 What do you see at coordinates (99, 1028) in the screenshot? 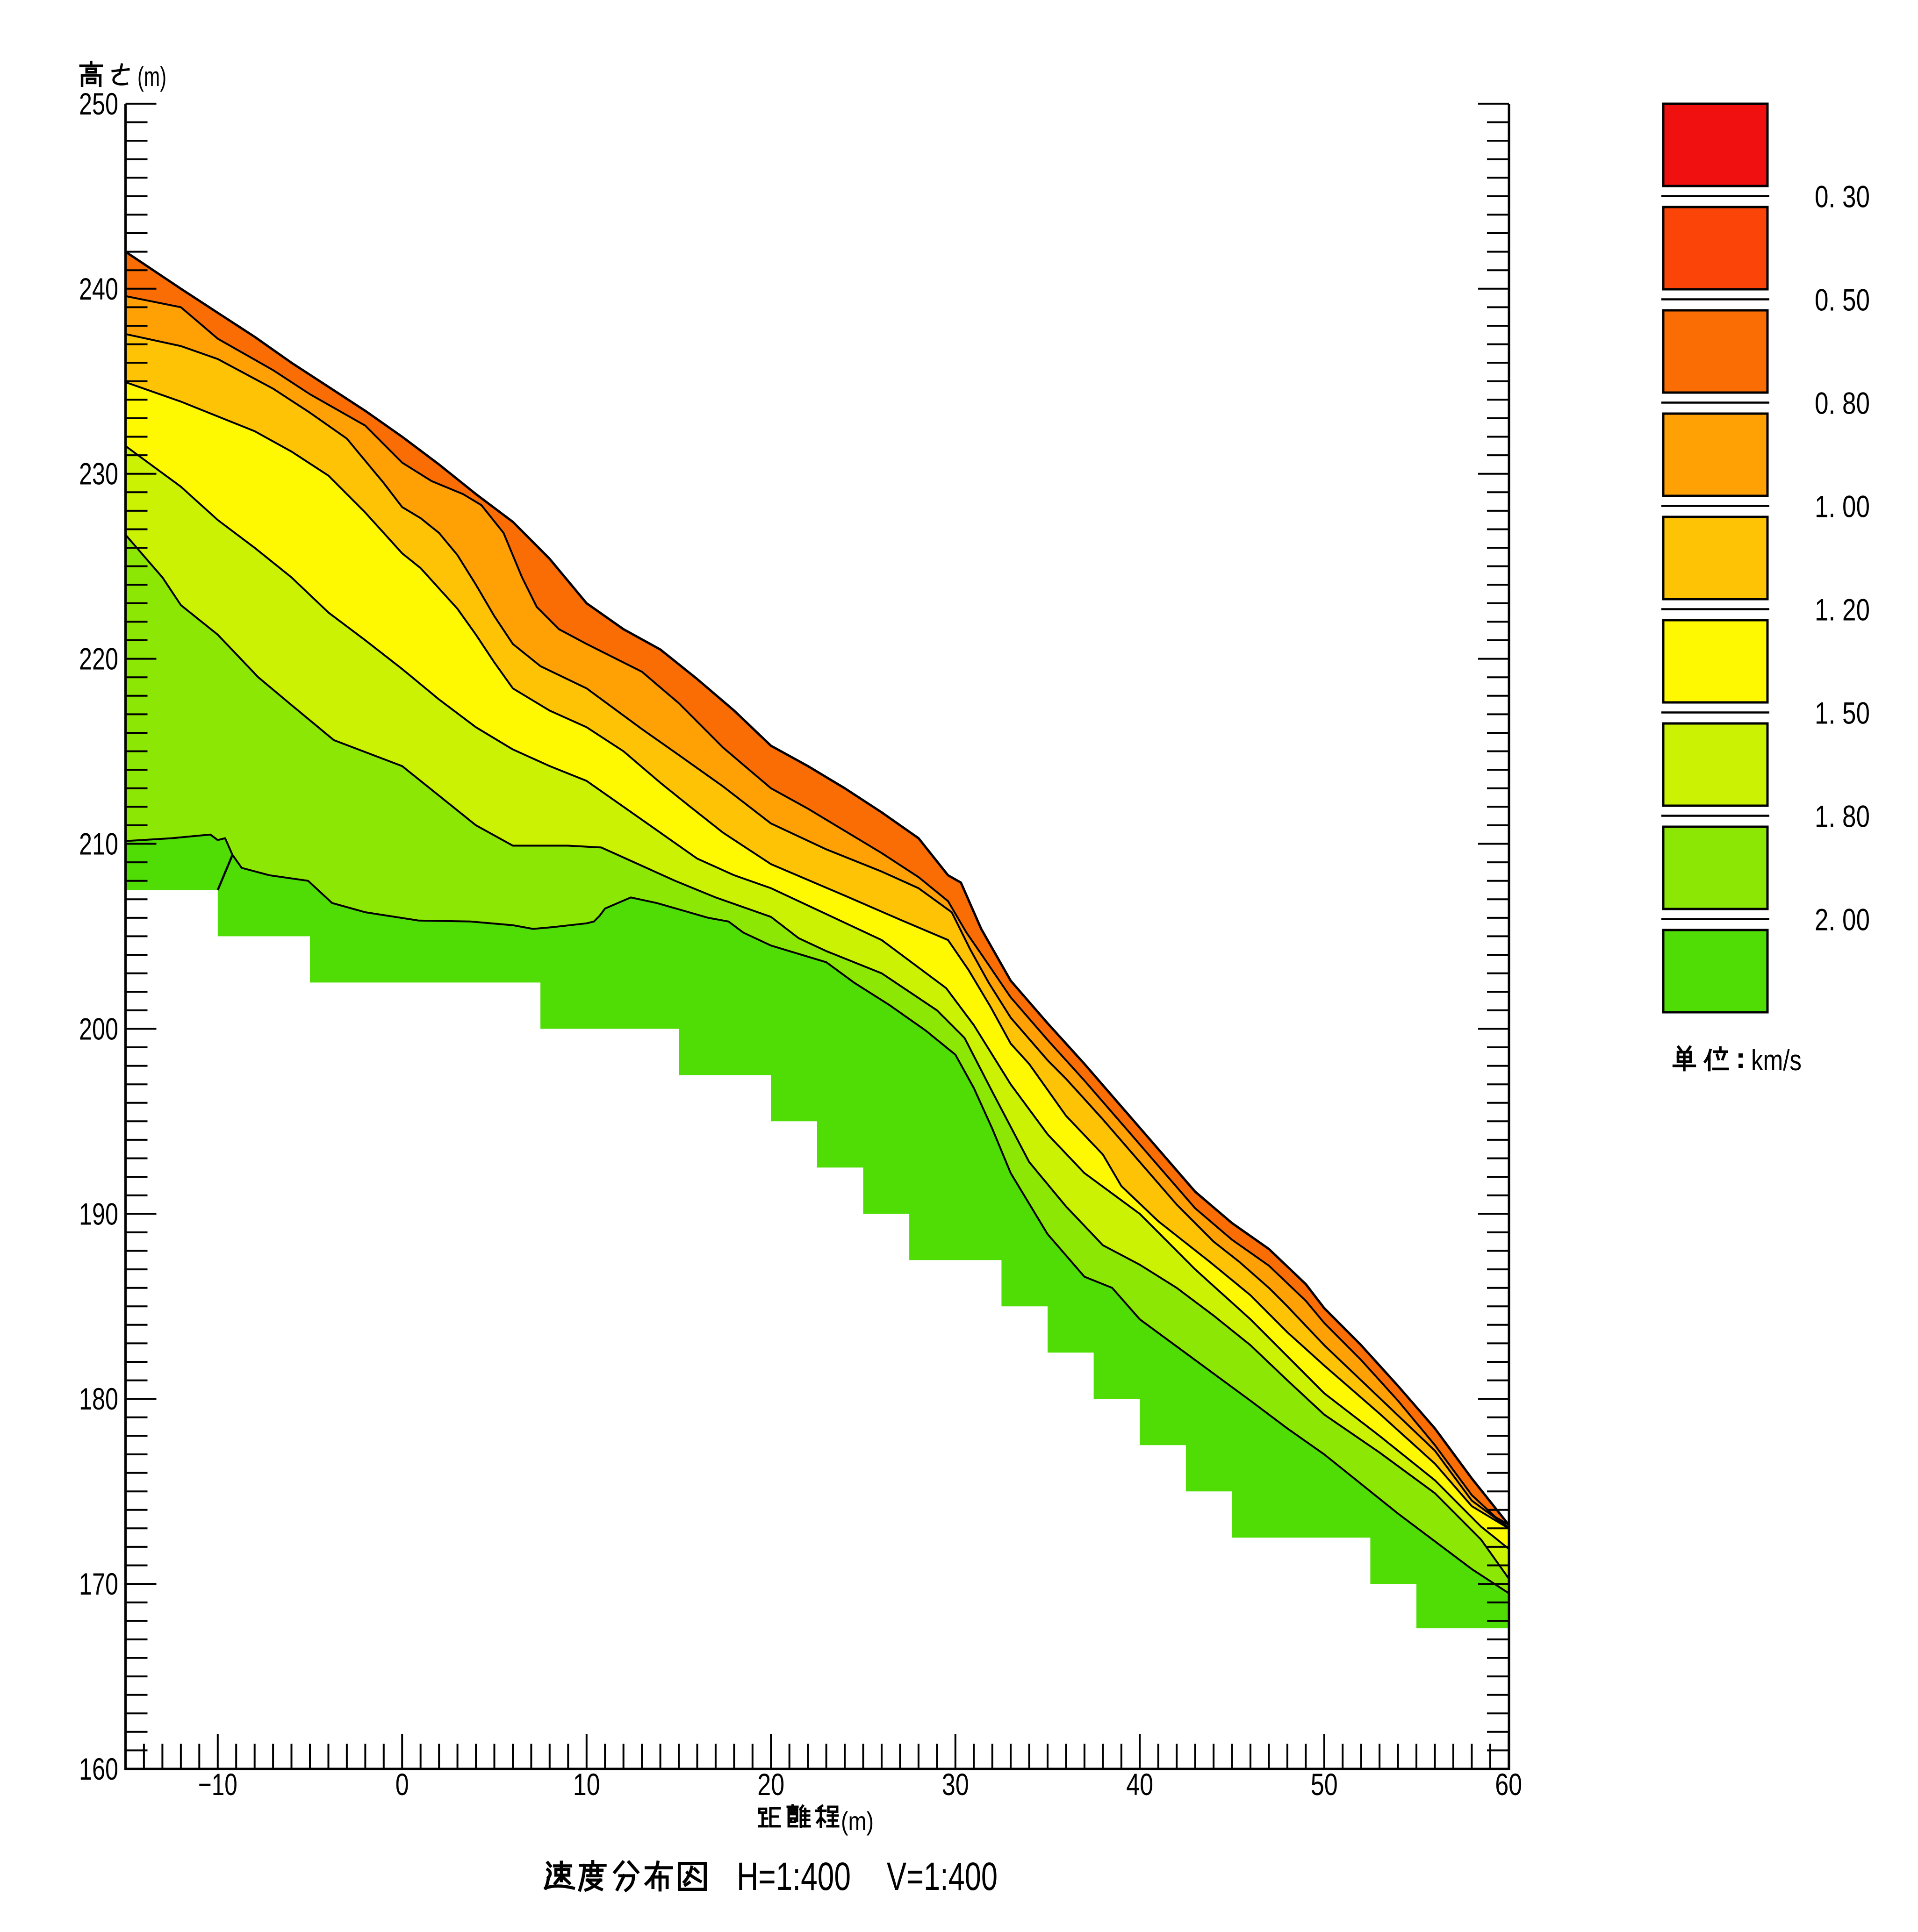
I see `svg-text: 200` at bounding box center [99, 1028].